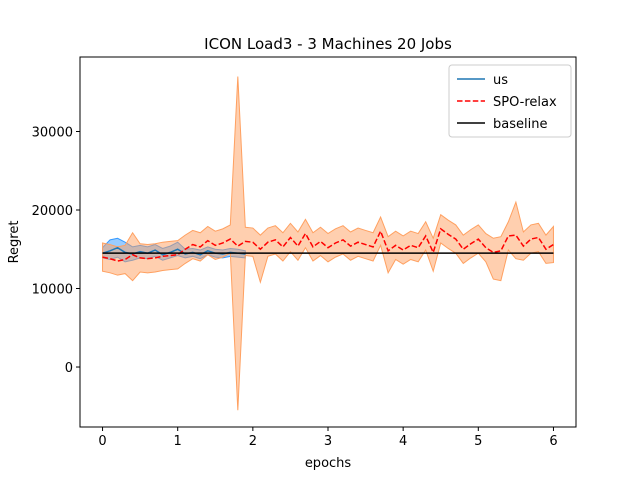  I want to click on legend-label: us, so click(500, 80).